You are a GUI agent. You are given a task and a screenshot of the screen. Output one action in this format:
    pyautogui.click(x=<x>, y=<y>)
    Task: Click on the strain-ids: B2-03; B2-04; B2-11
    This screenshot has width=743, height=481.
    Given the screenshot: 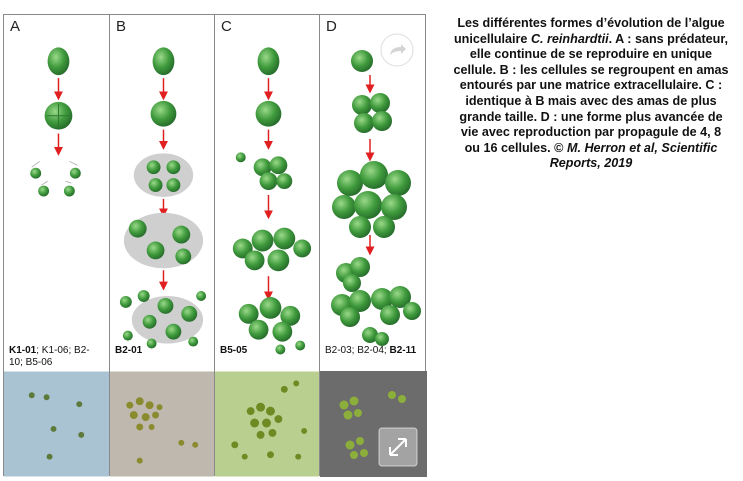 What is the action you would take?
    pyautogui.click(x=371, y=351)
    